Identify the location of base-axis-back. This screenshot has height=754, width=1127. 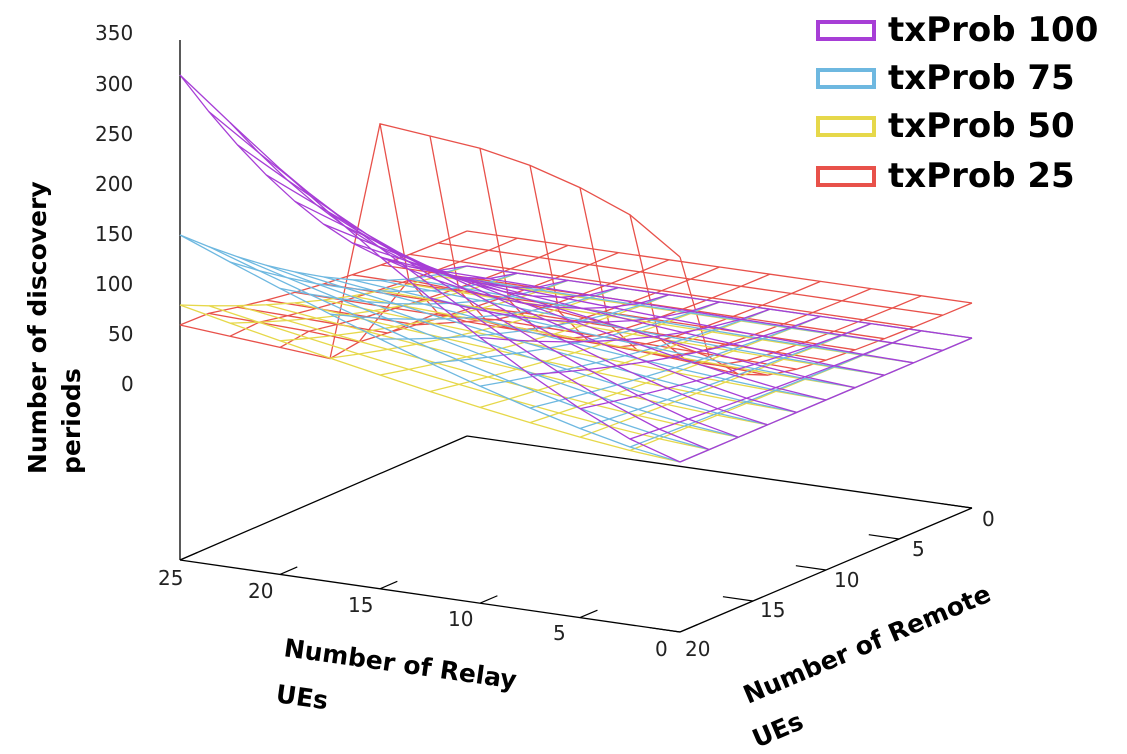
(719, 472).